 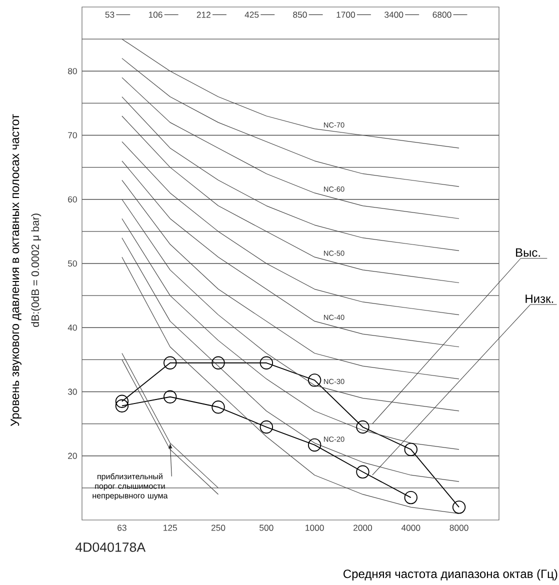 What do you see at coordinates (345, 15) in the screenshot?
I see `annotation: 1700` at bounding box center [345, 15].